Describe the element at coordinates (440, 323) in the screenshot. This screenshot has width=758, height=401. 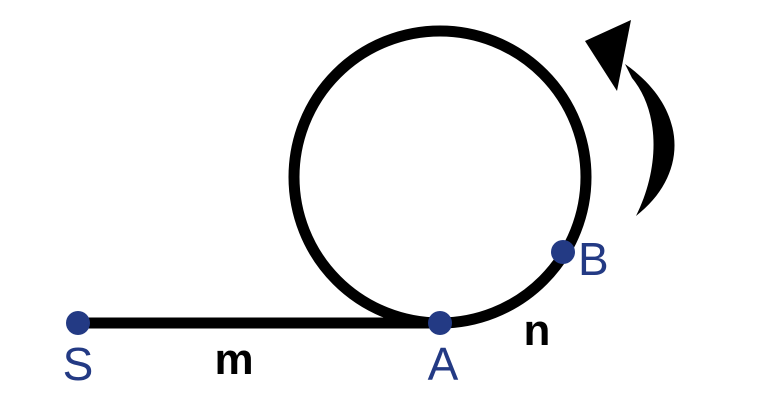
I see `point-A-marker` at that location.